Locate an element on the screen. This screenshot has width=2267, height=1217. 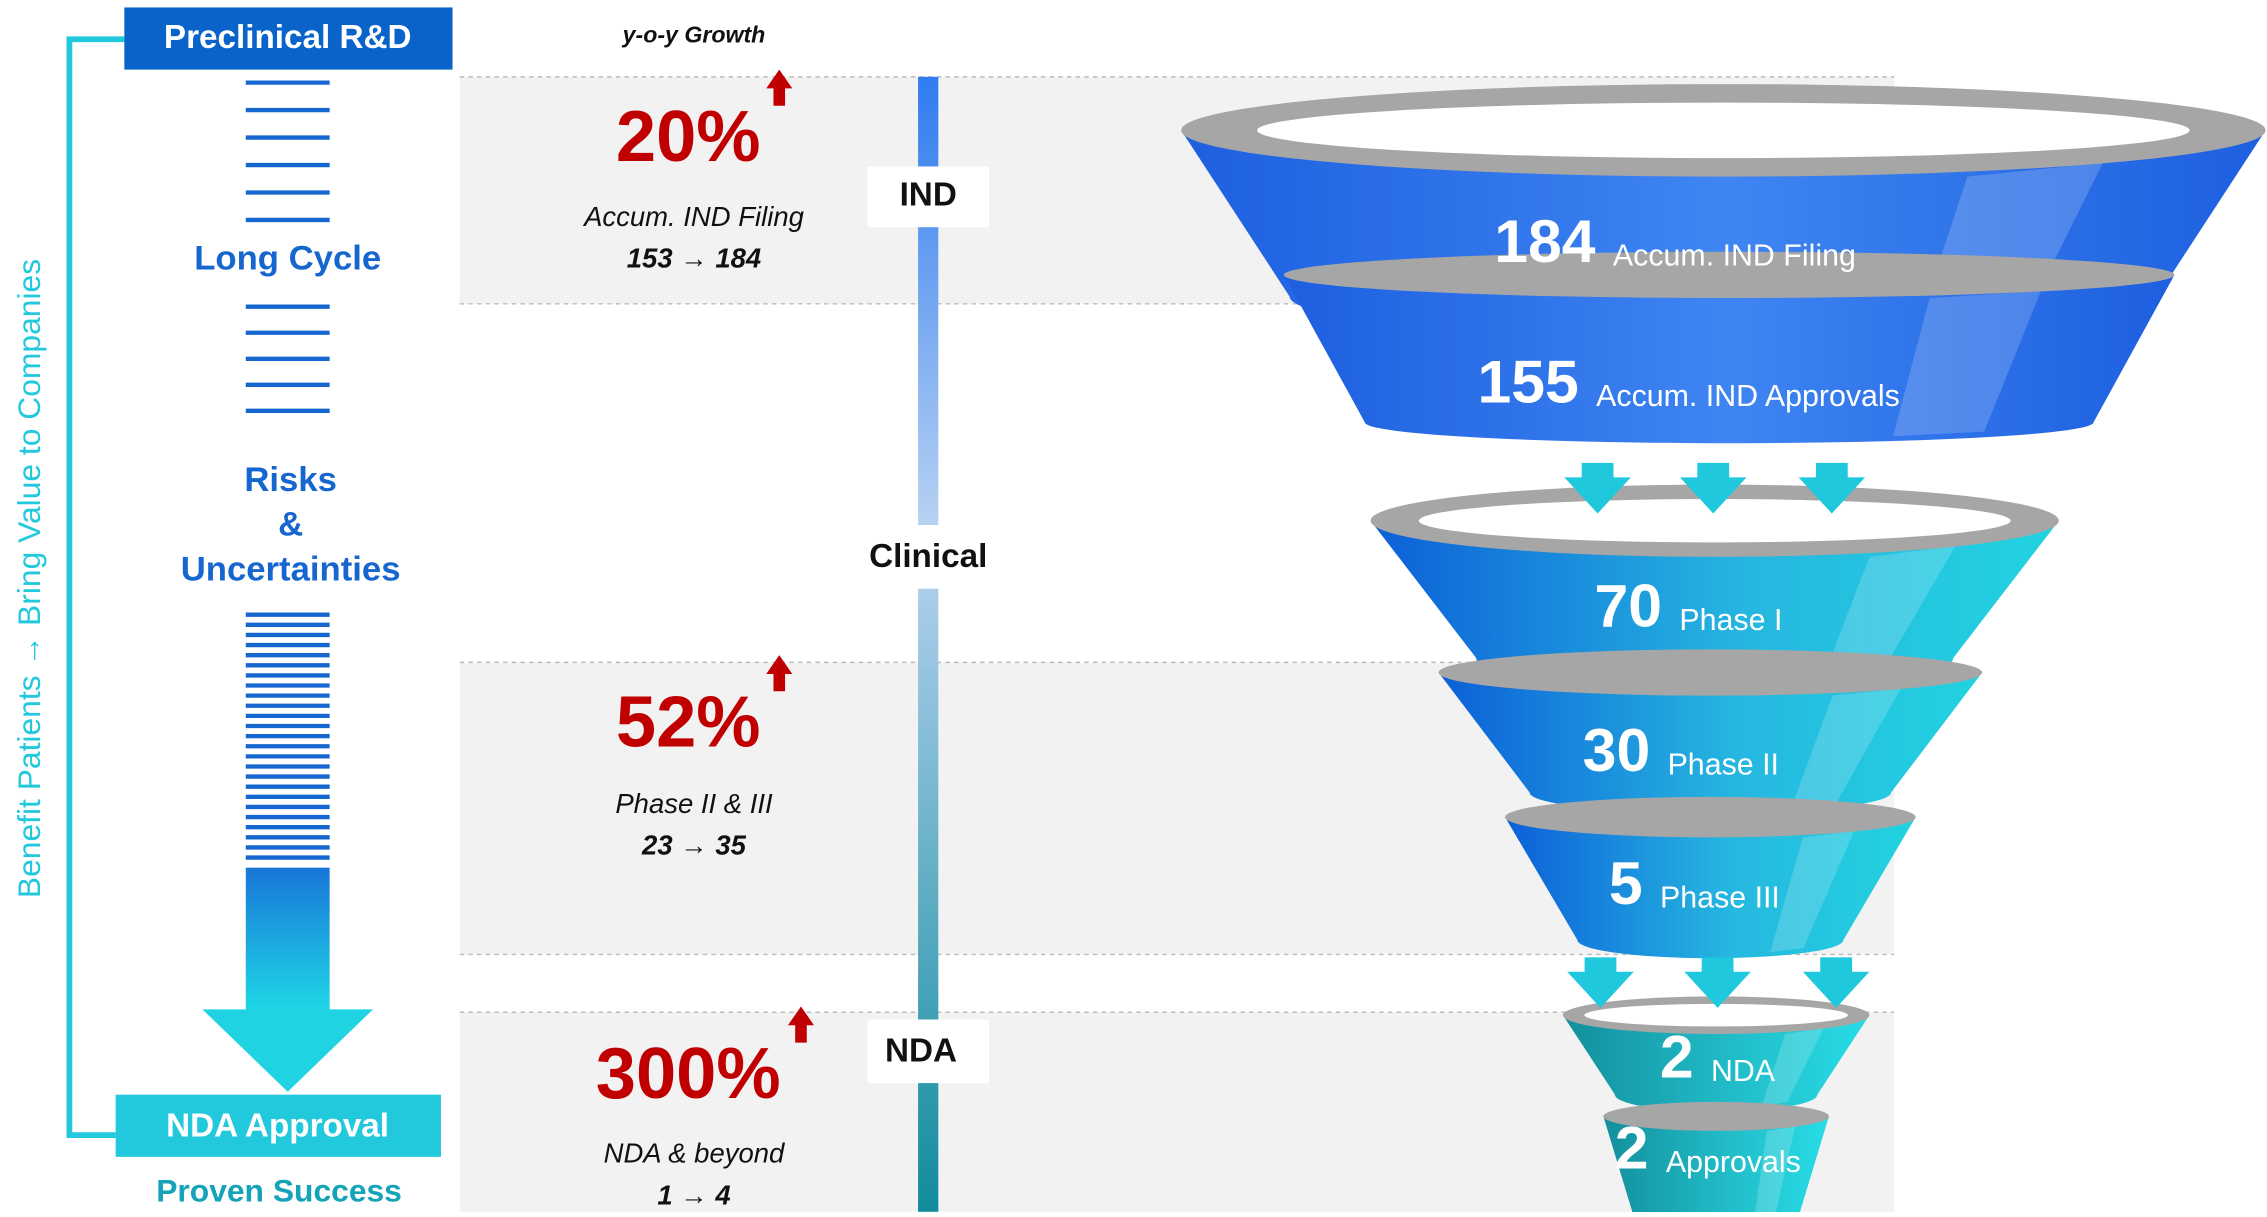
growth-label: NDA & beyond is located at coordinates (694, 1153).